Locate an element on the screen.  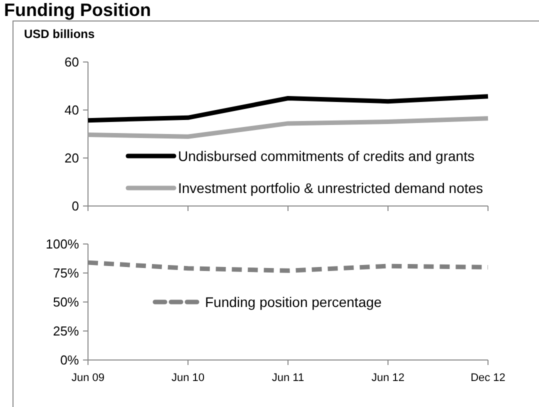
x-tick-label: Jun 12 is located at coordinates (388, 378).